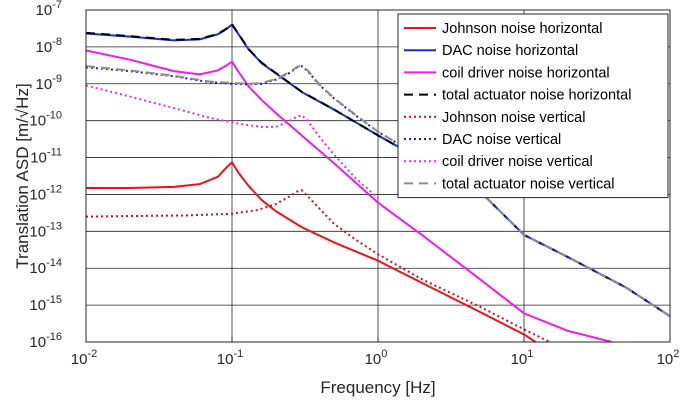 This screenshot has width=684, height=406. What do you see at coordinates (526, 73) in the screenshot?
I see `legend-entry: coil driver noise horizontal` at bounding box center [526, 73].